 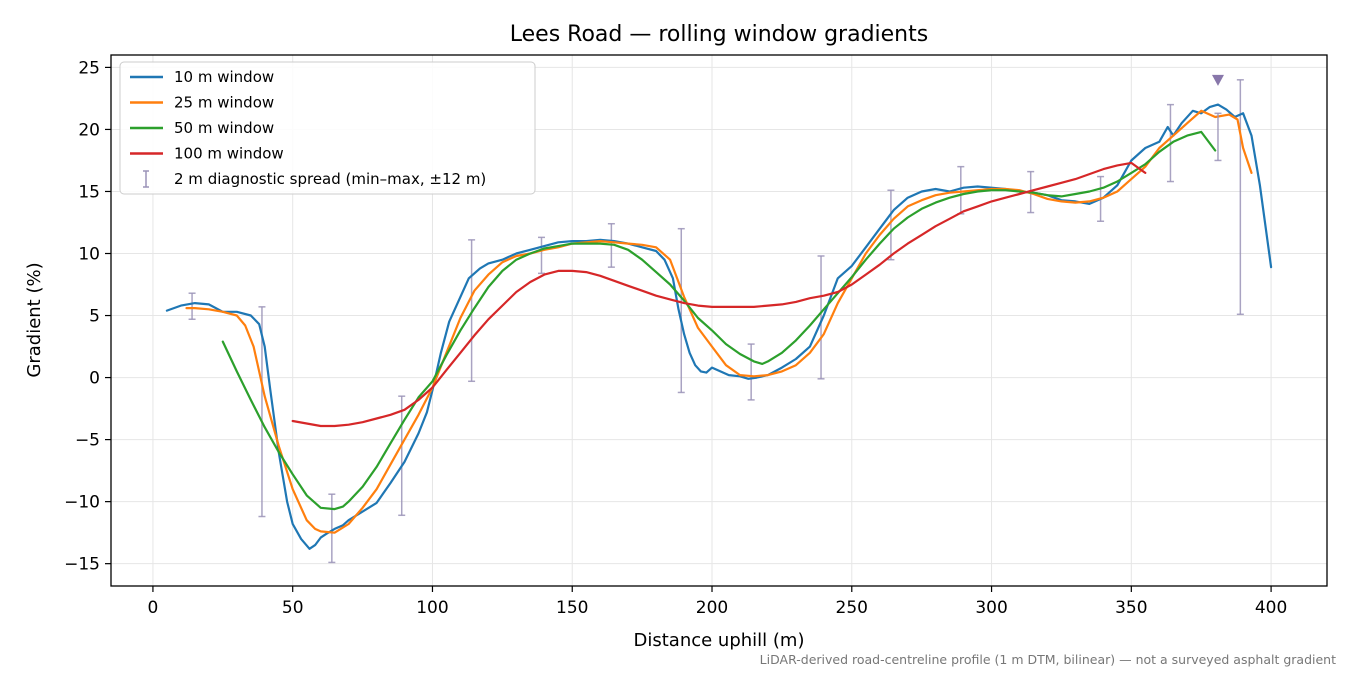 I want to click on y-tick-label: 0, so click(x=94, y=379).